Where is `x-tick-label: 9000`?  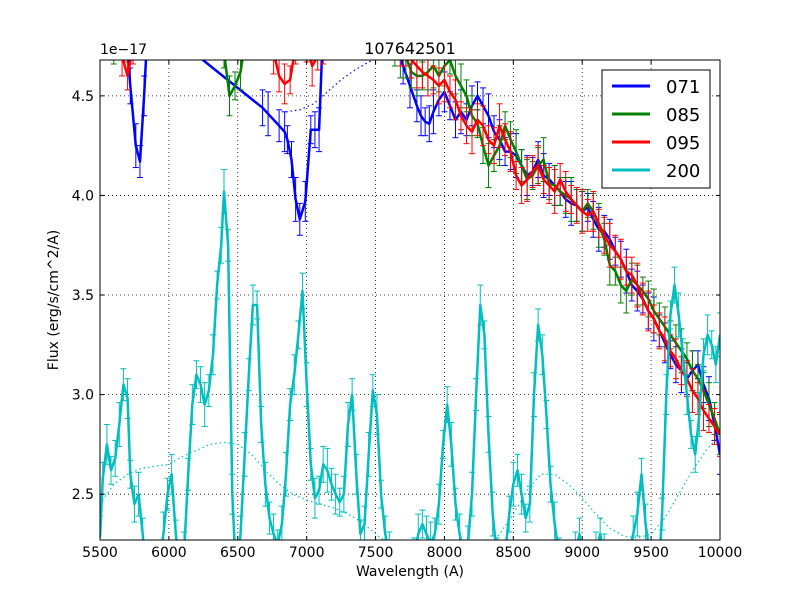
x-tick-label: 9000 is located at coordinates (582, 553).